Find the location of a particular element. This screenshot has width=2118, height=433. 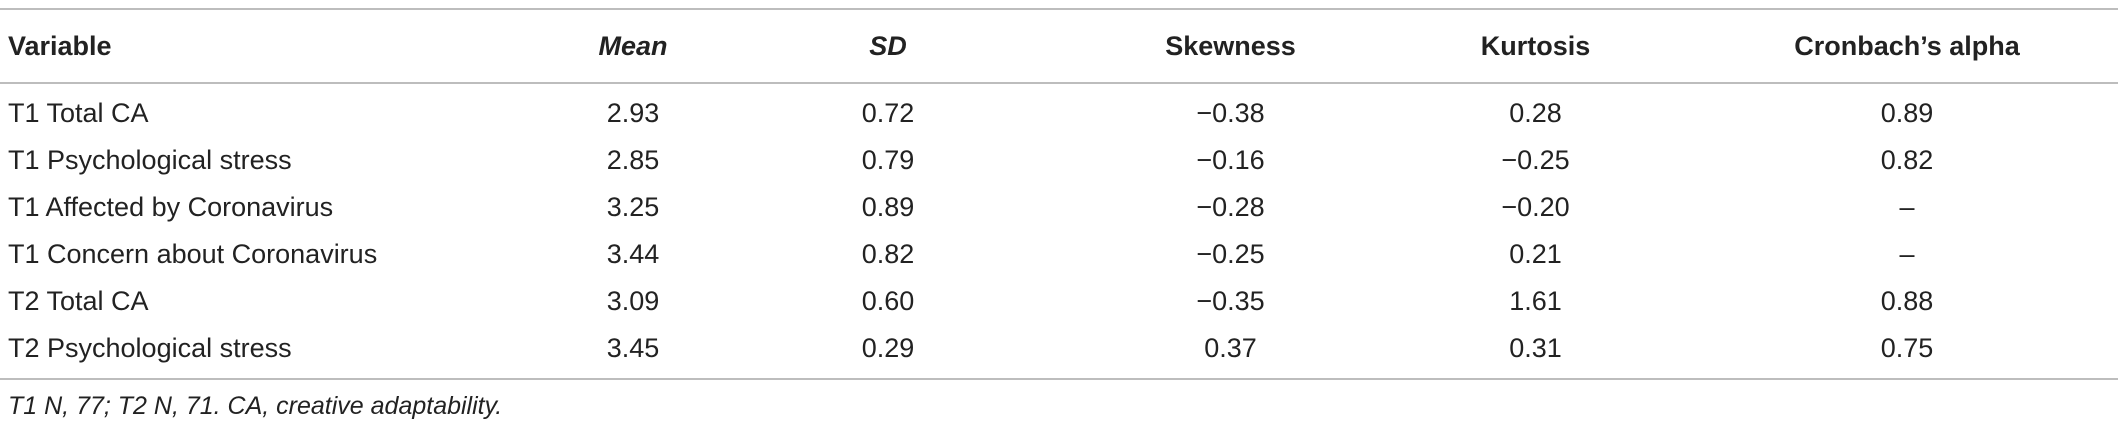

cell-skewness: −0.16 is located at coordinates (1230, 160).